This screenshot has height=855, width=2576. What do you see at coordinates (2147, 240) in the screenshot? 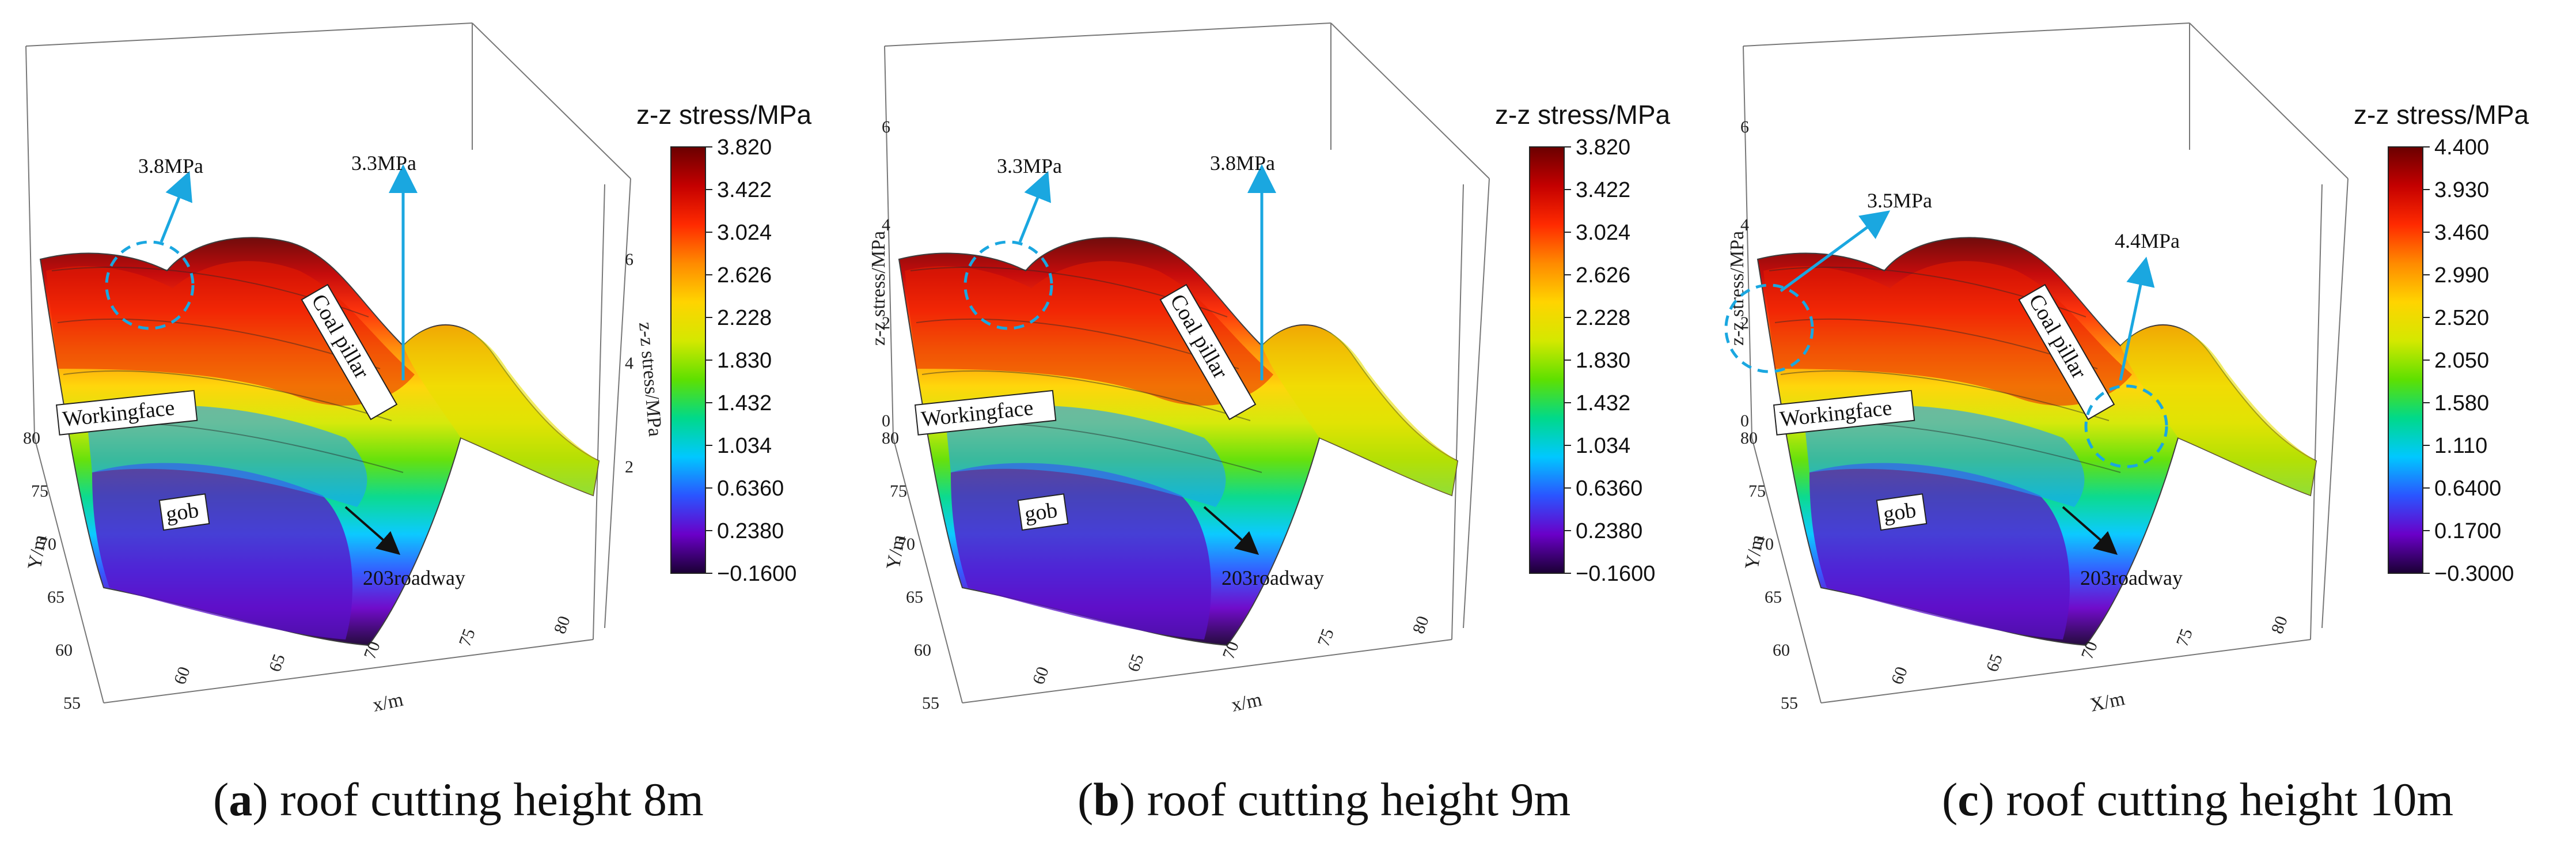
I see `peak2-label: 4.4MPa` at bounding box center [2147, 240].